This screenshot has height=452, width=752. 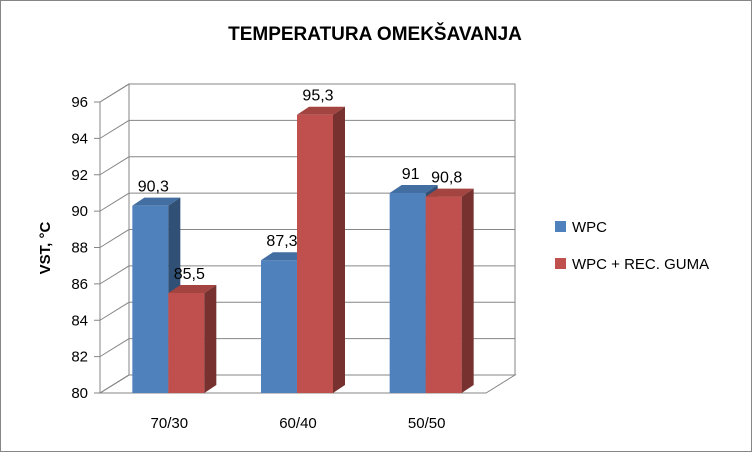 I want to click on x-tick-labels: 70/30 60/40 50/50, so click(x=298, y=423).